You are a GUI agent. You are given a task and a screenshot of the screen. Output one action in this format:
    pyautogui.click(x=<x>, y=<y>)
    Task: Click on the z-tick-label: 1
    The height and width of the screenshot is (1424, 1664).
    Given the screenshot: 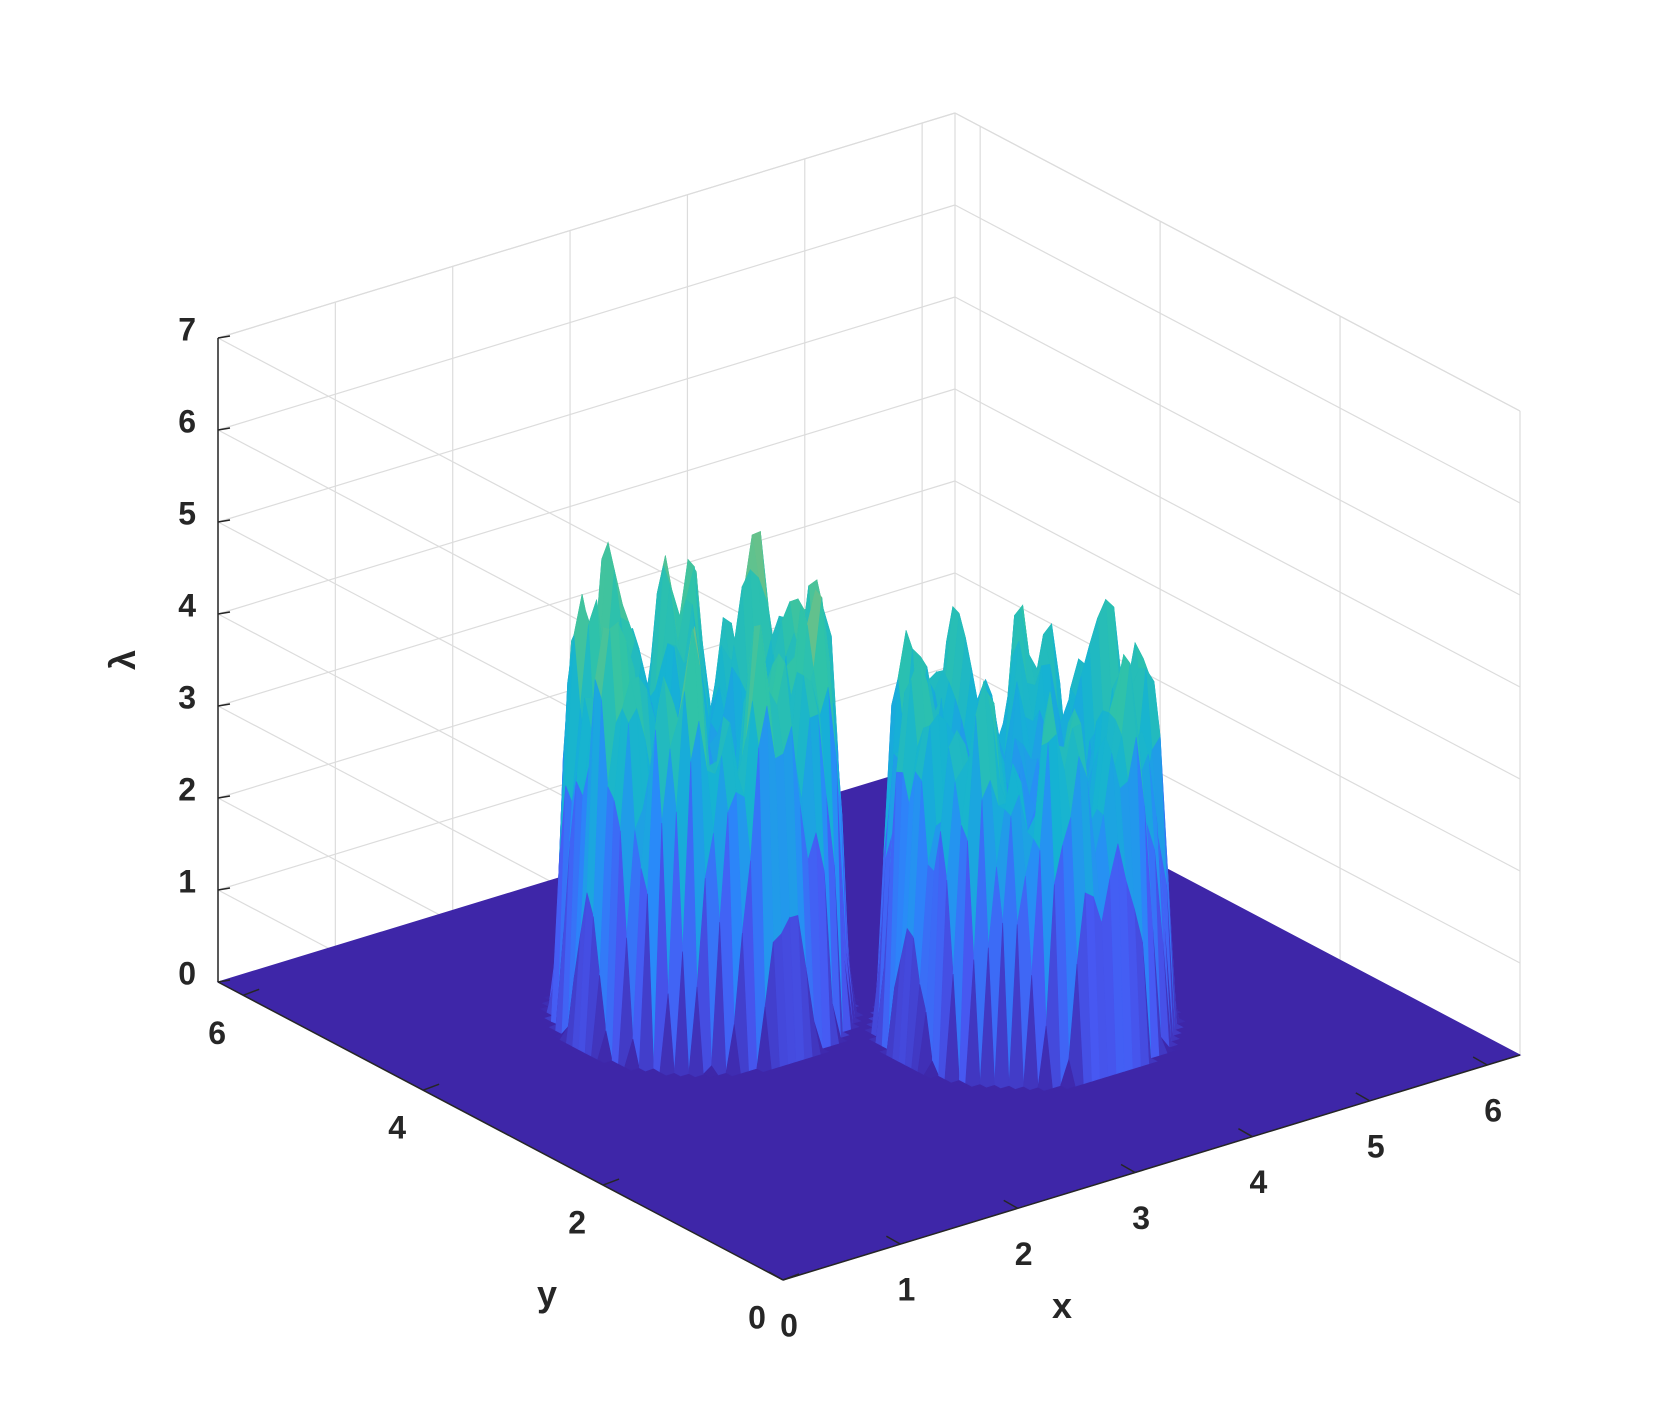 What is the action you would take?
    pyautogui.click(x=187, y=881)
    